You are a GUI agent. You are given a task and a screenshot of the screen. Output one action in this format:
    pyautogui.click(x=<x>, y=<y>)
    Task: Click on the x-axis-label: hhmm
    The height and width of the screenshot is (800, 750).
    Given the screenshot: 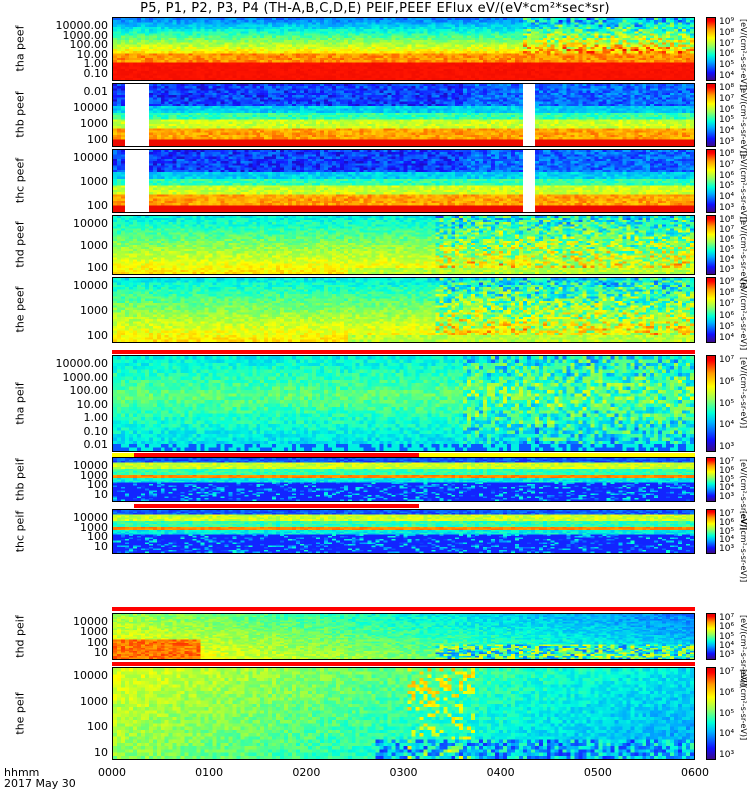 What is the action you would take?
    pyautogui.click(x=22, y=772)
    